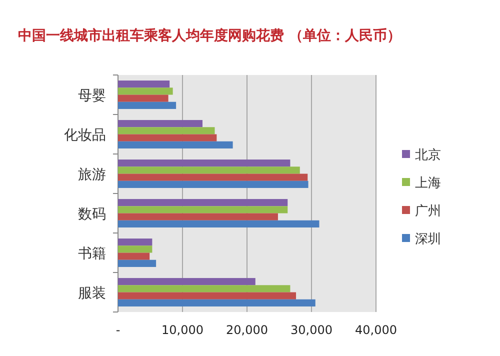 This screenshot has height=356, width=500. What do you see at coordinates (92, 174) in the screenshot?
I see `y-tick-label: 旅游` at bounding box center [92, 174].